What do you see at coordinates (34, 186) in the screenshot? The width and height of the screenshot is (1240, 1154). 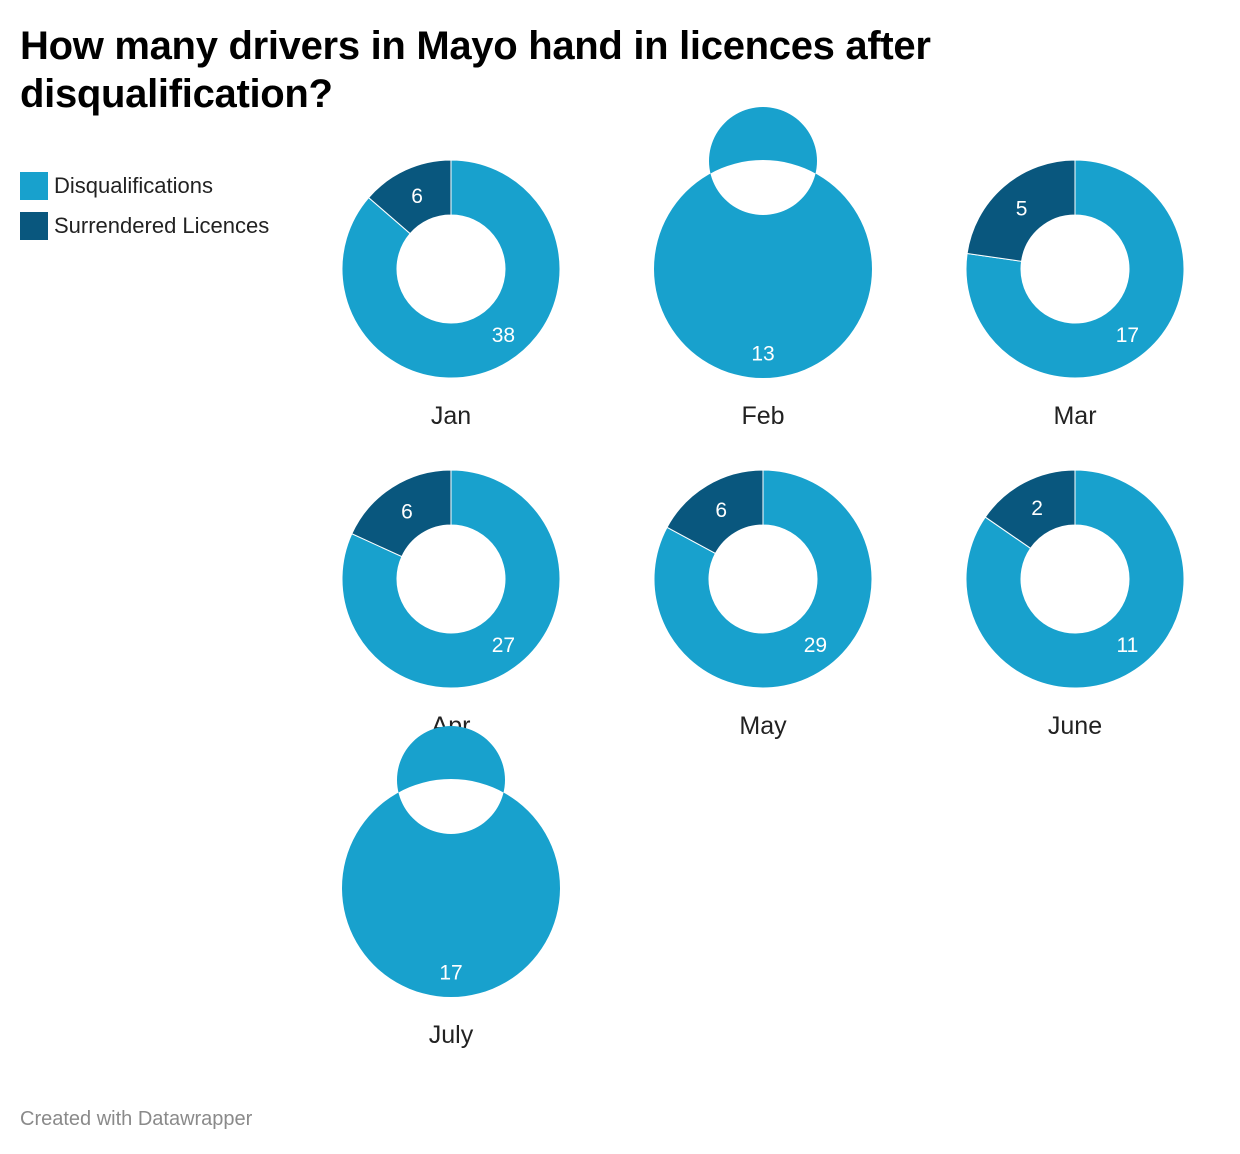 I see `legend-swatch-disqualifications` at bounding box center [34, 186].